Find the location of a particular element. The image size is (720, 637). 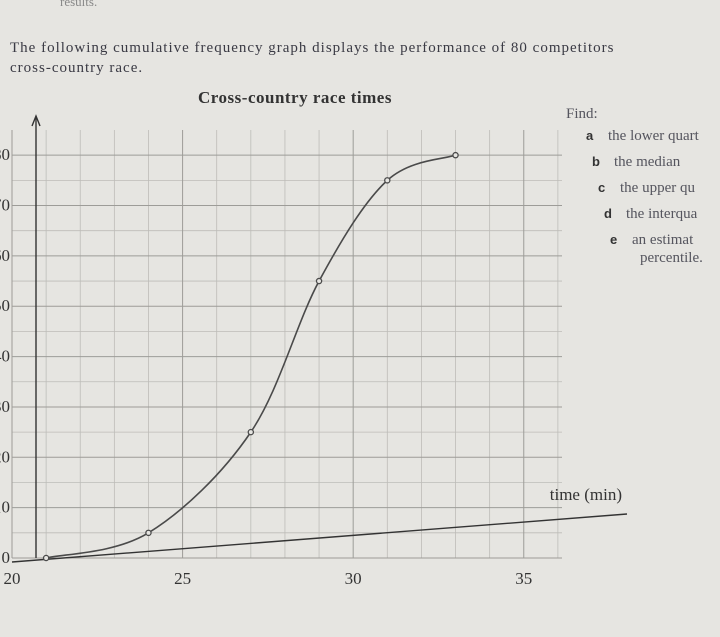

item-text: the interqua is located at coordinates (662, 214).